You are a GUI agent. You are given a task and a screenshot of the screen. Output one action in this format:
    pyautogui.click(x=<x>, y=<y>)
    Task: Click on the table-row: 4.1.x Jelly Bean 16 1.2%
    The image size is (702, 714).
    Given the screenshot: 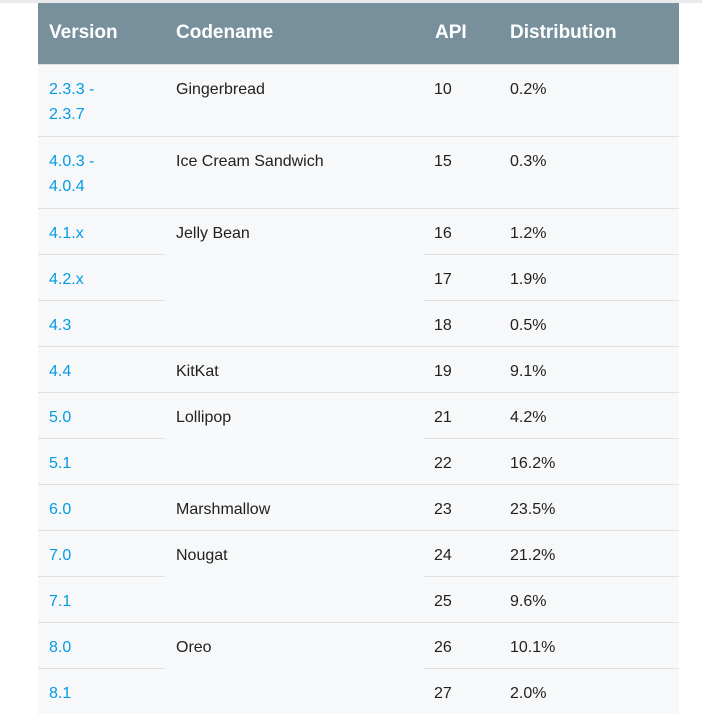 What is the action you would take?
    pyautogui.click(x=358, y=230)
    